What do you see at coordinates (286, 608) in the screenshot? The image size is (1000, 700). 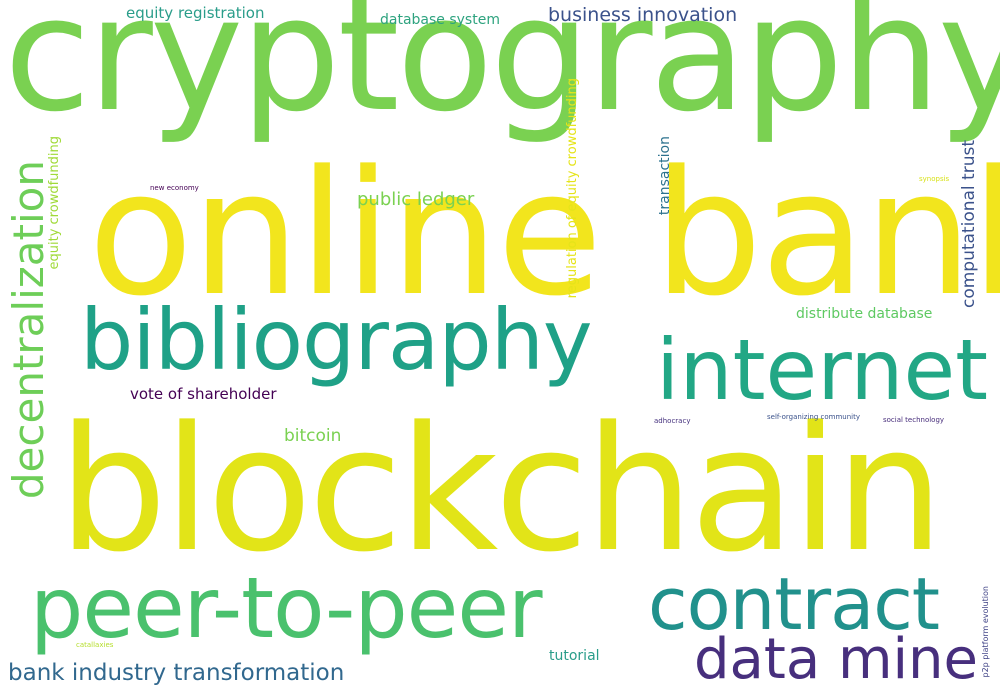 I see `word-peer-to-peer: peer-to-peer` at bounding box center [286, 608].